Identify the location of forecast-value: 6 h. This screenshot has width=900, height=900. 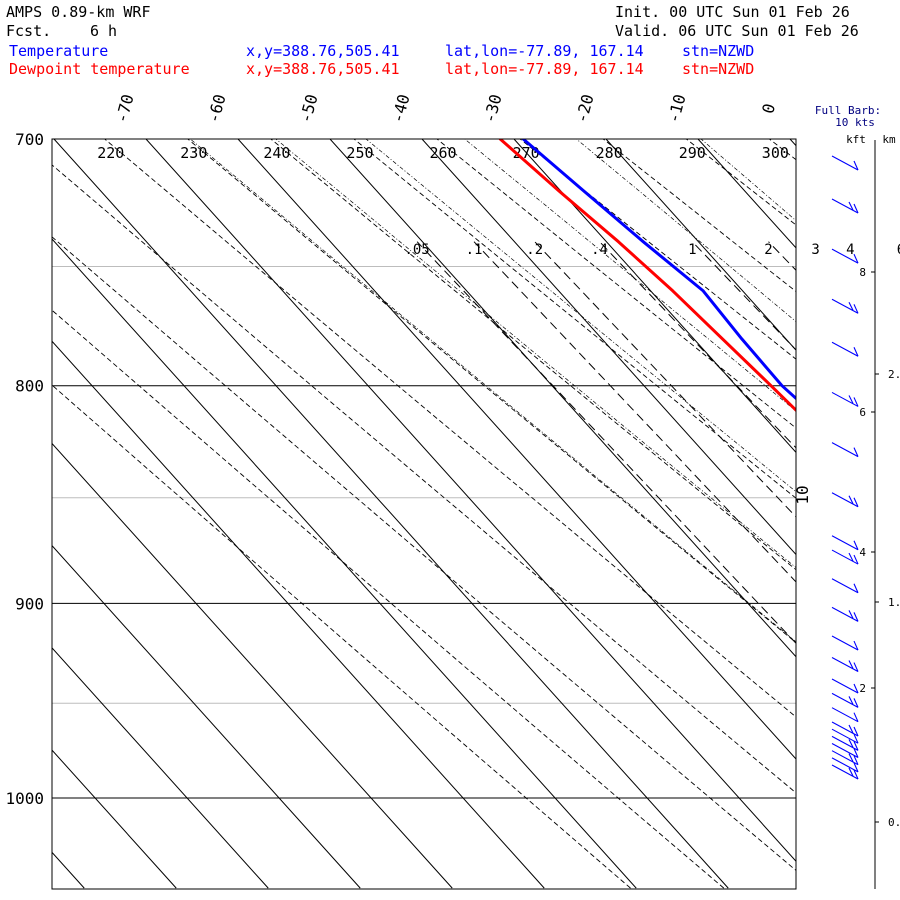
(104, 31).